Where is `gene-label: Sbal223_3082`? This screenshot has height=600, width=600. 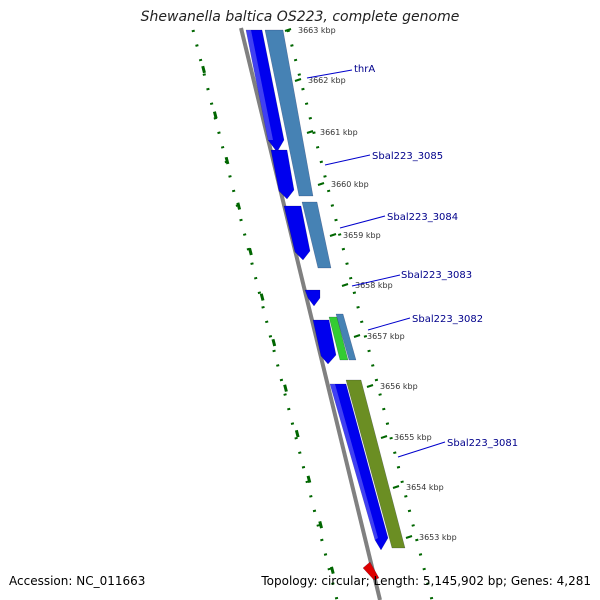
gene-label: Sbal223_3082 is located at coordinates (447, 319).